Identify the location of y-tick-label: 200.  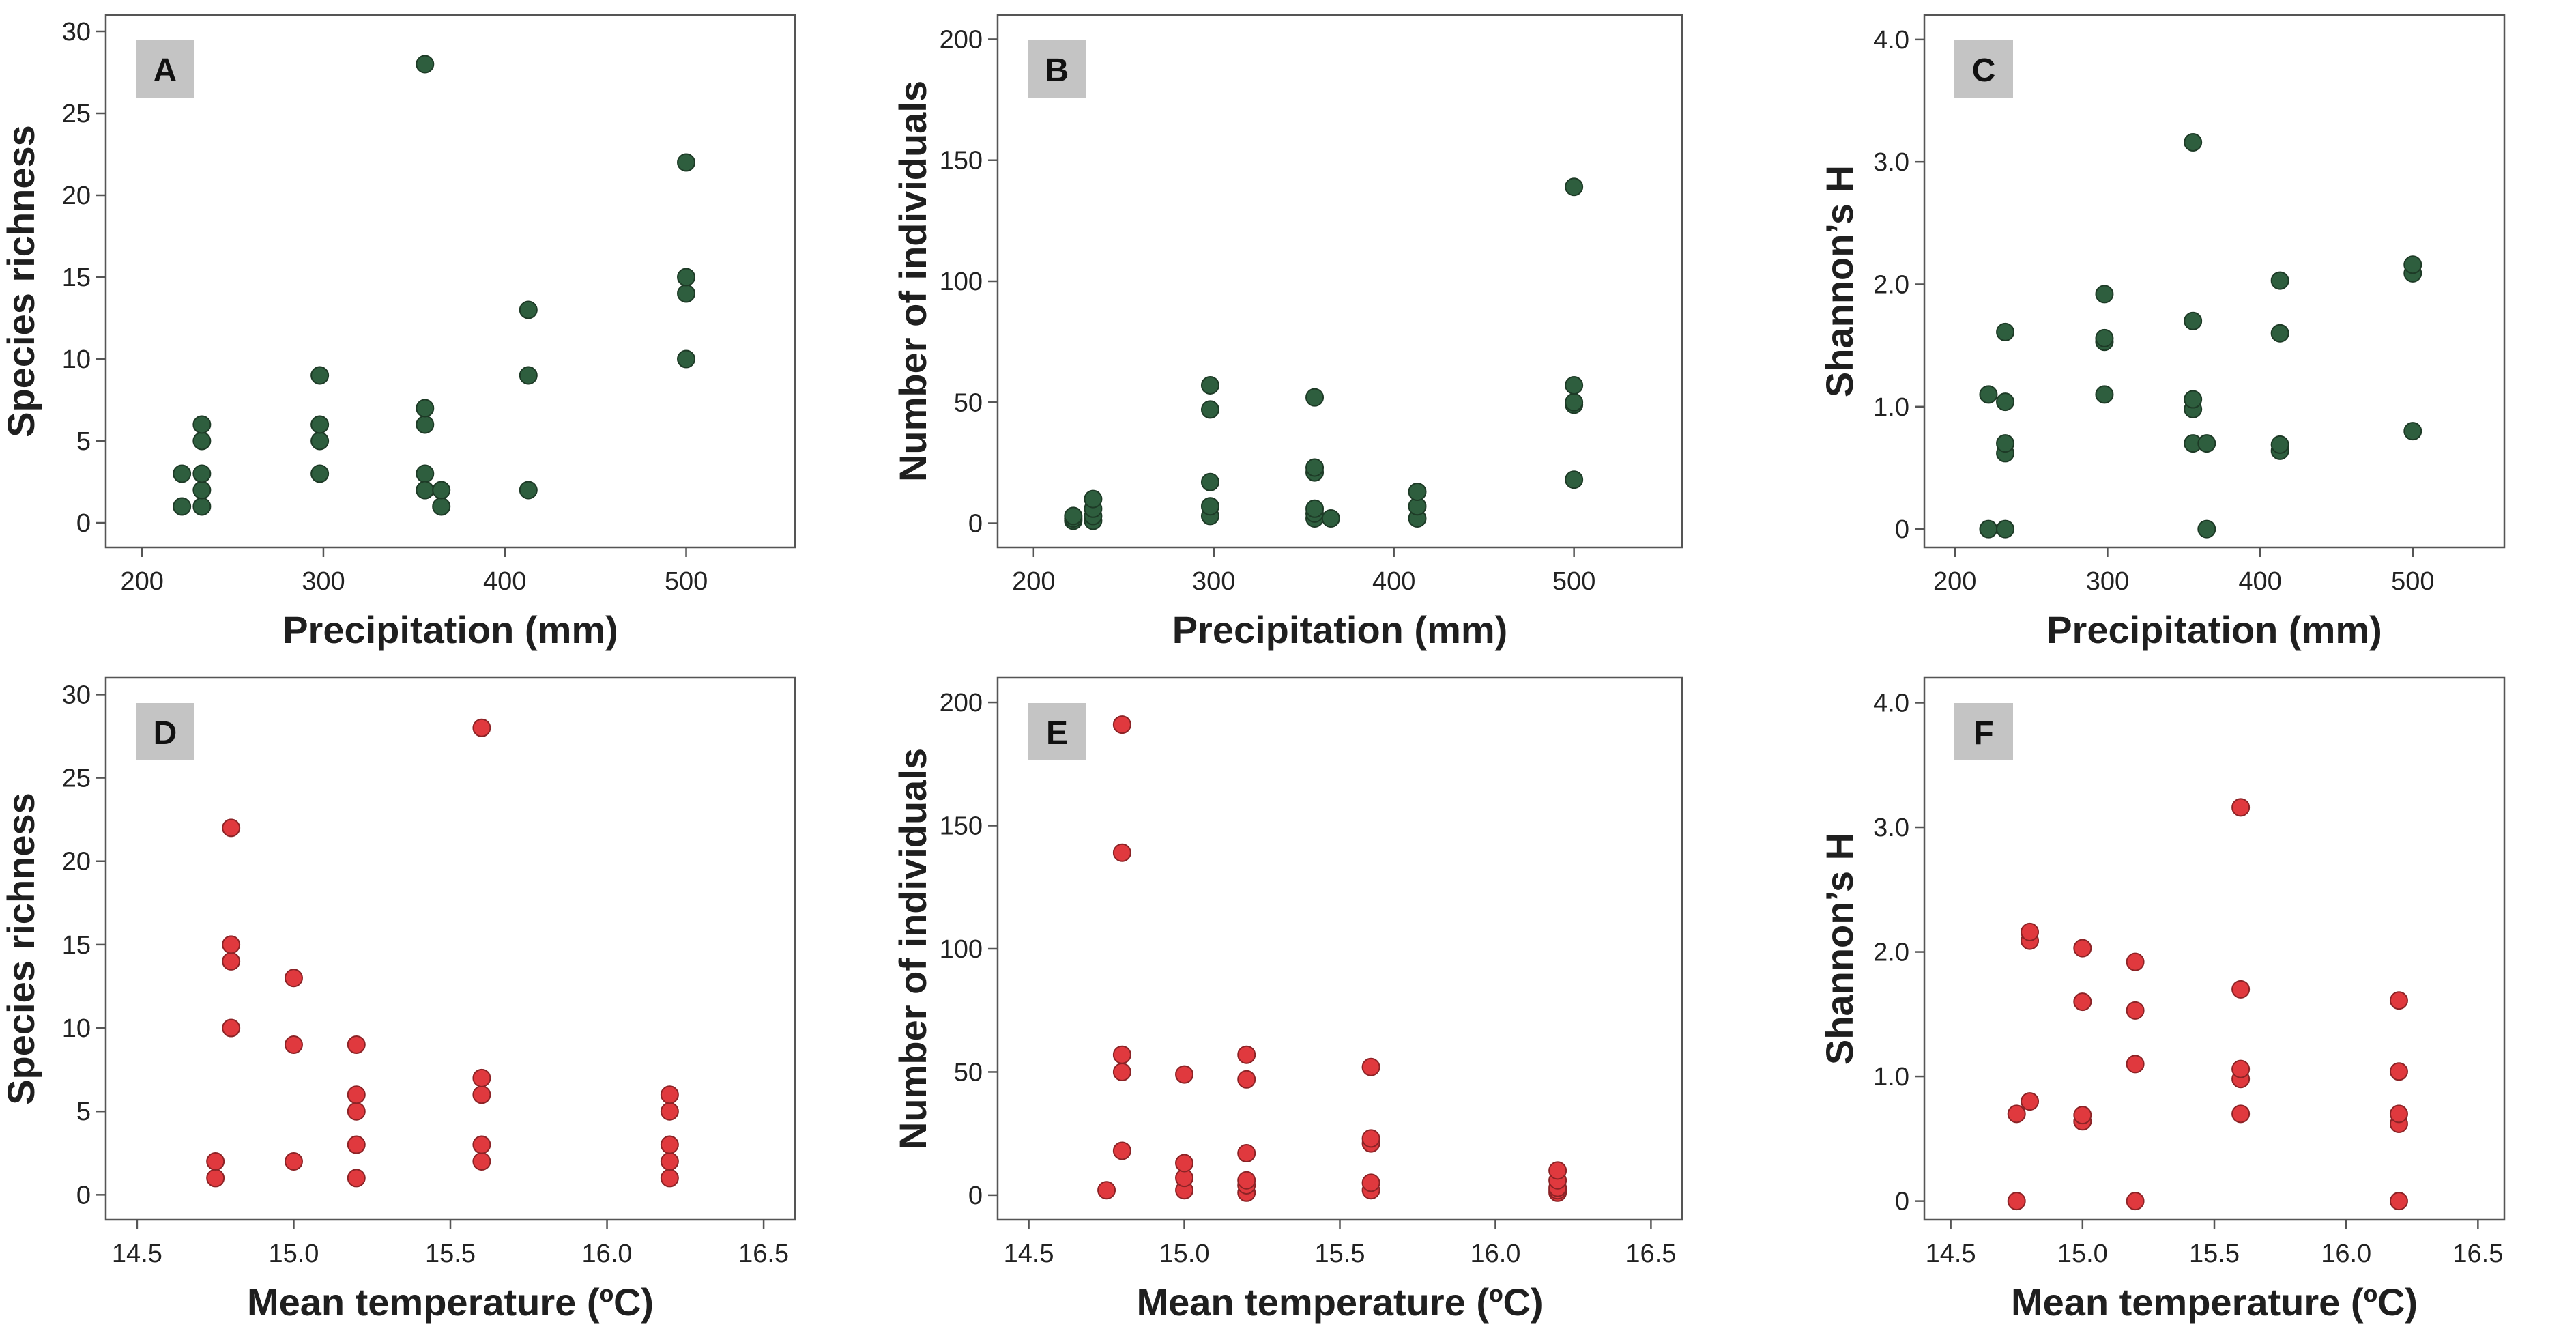
(961, 39).